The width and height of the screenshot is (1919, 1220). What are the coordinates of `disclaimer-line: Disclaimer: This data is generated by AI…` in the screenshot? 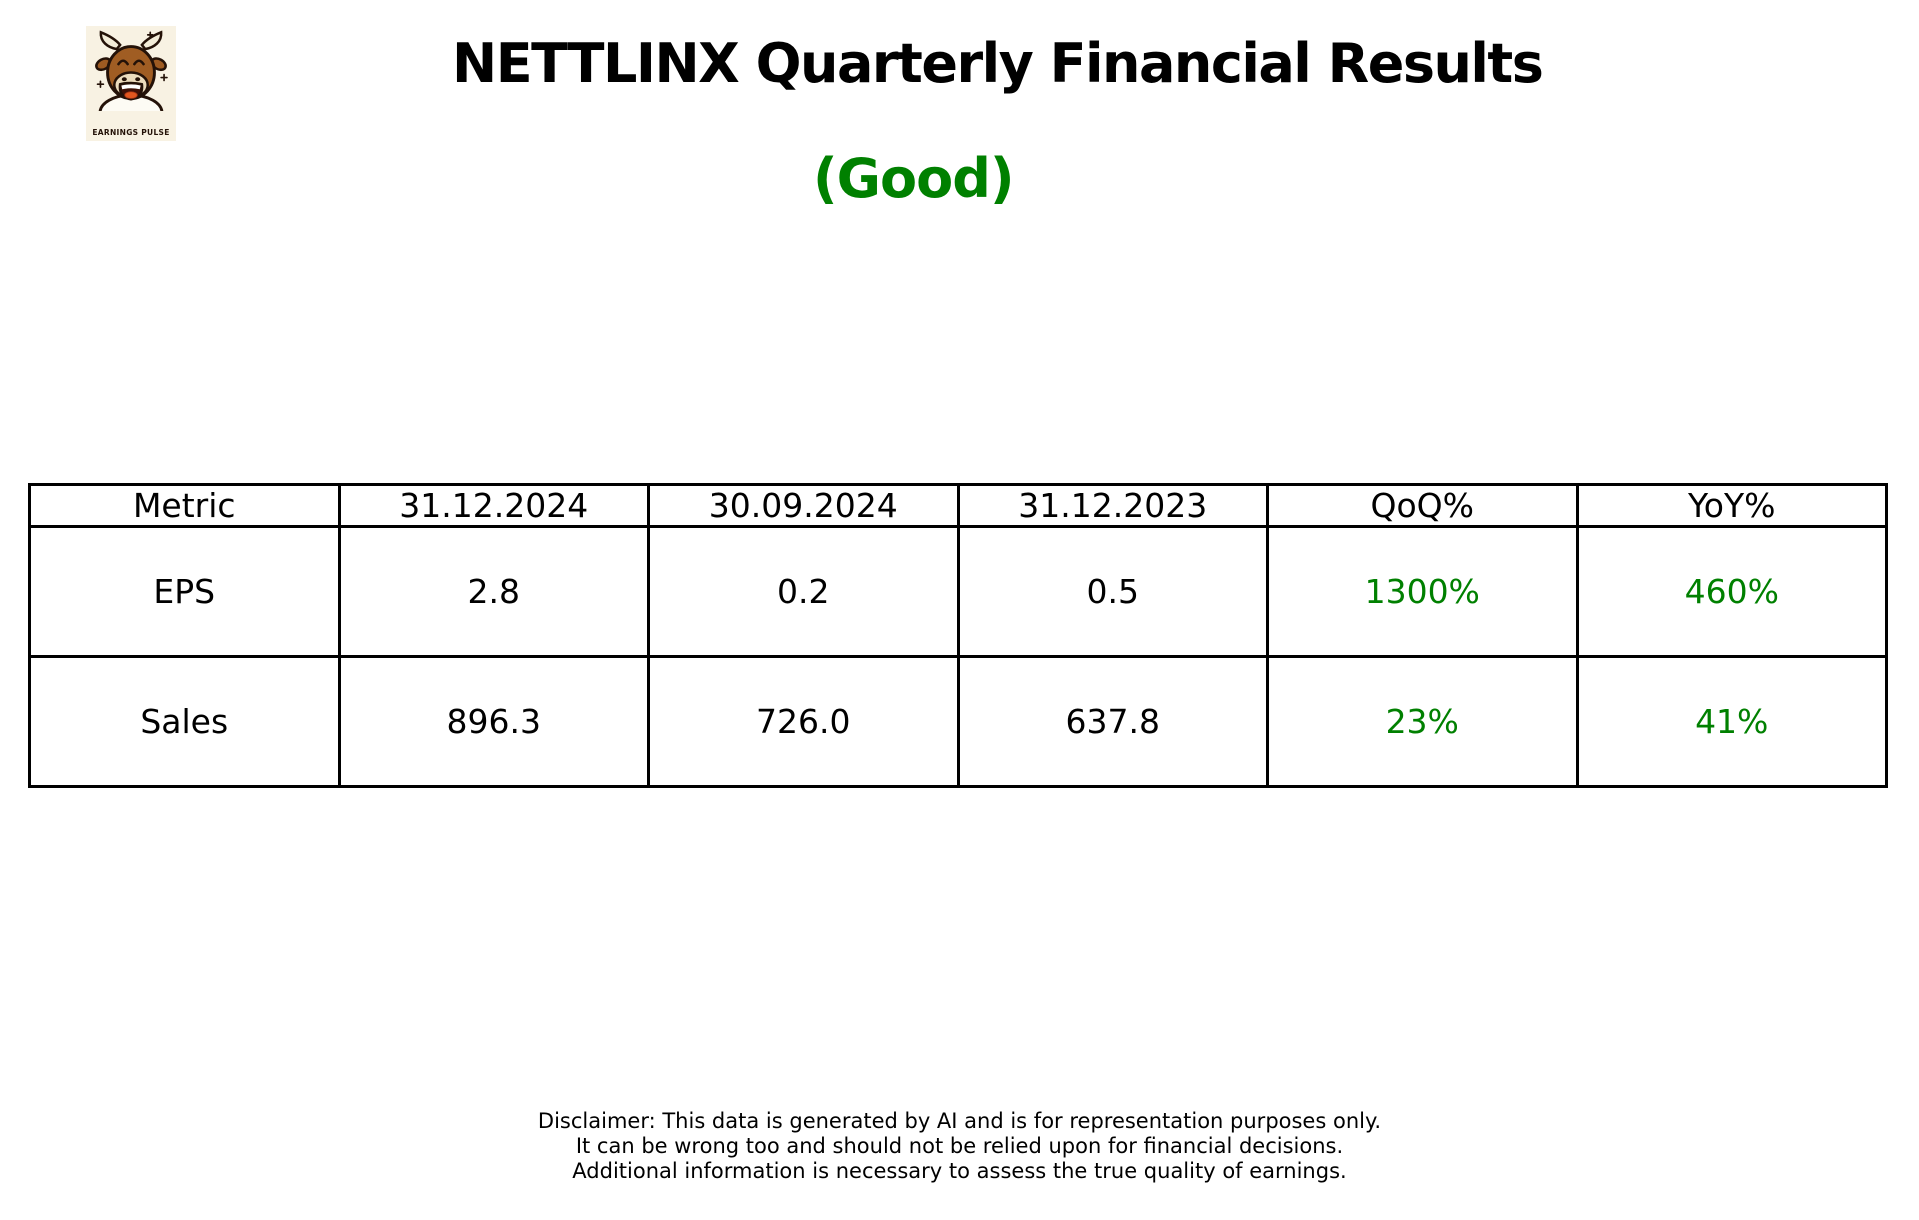 It's located at (959, 1121).